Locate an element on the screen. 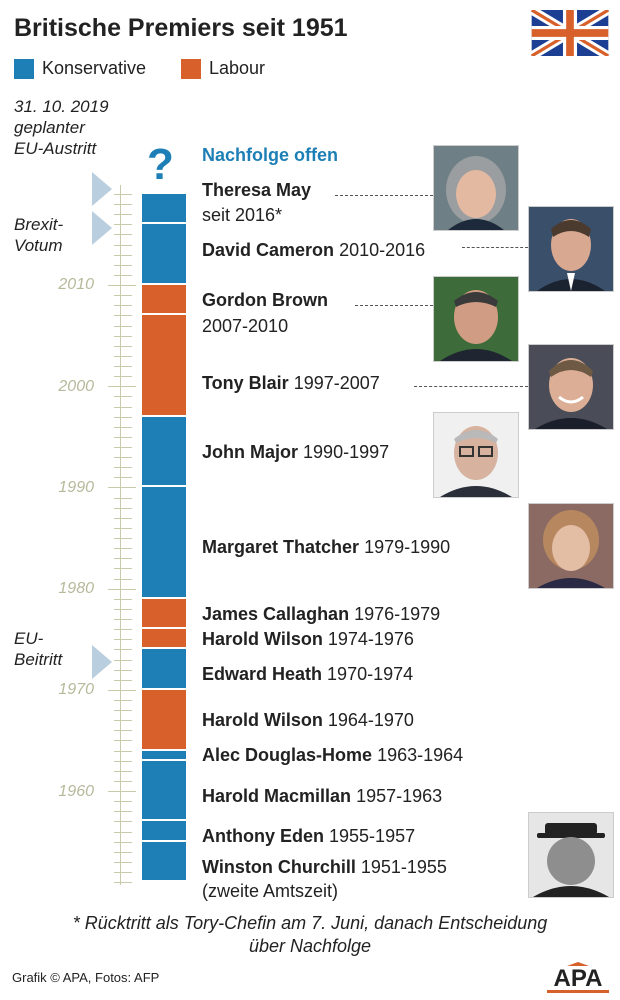 This screenshot has height=1000, width=620. pm-label-james-callaghan: James Callaghan 1976-1979 is located at coordinates (321, 614).